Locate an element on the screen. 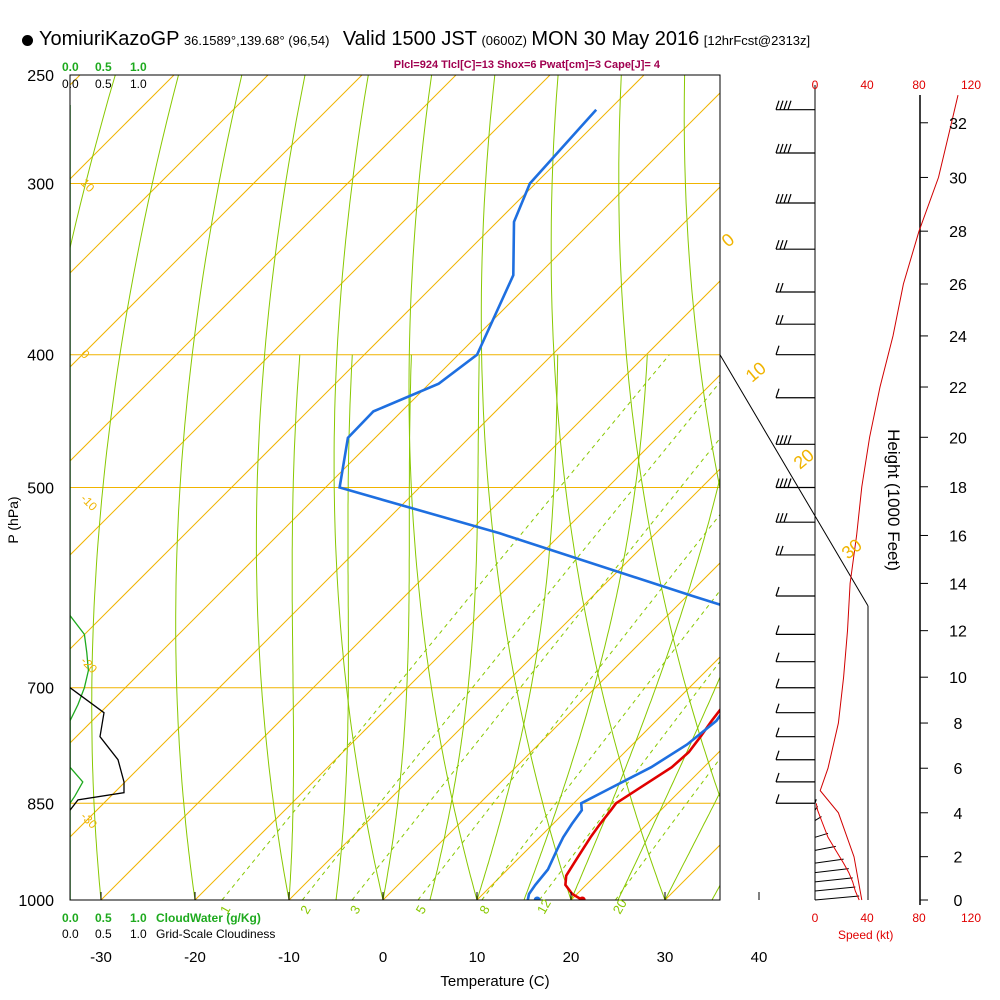  height-tick-label: 8 is located at coordinates (958, 724).